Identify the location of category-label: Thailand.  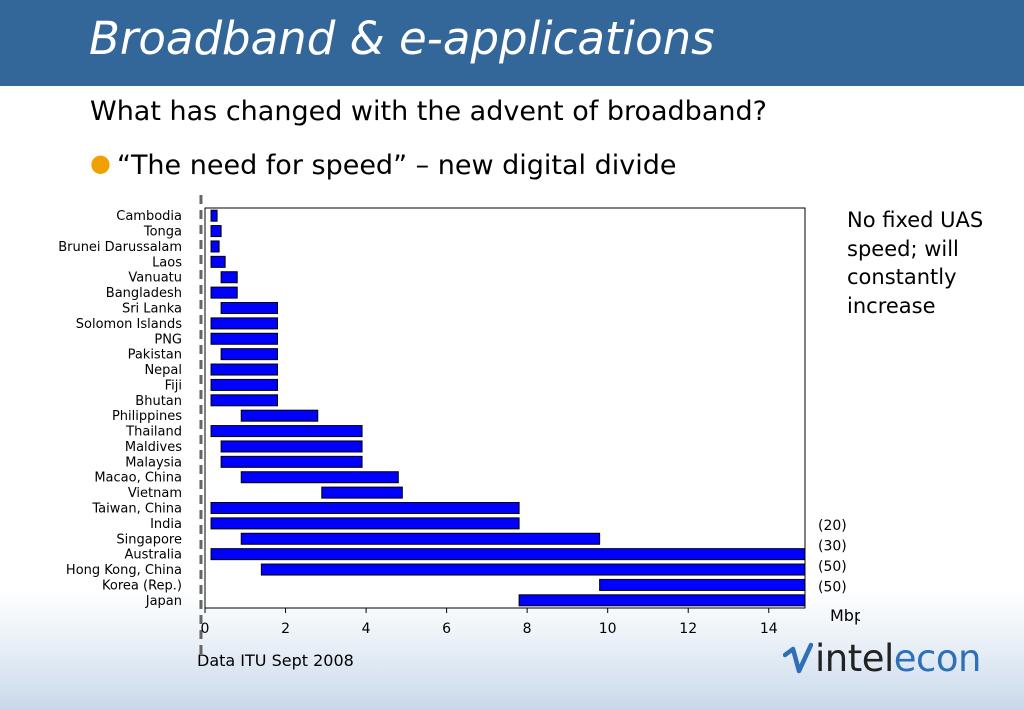
(153, 432).